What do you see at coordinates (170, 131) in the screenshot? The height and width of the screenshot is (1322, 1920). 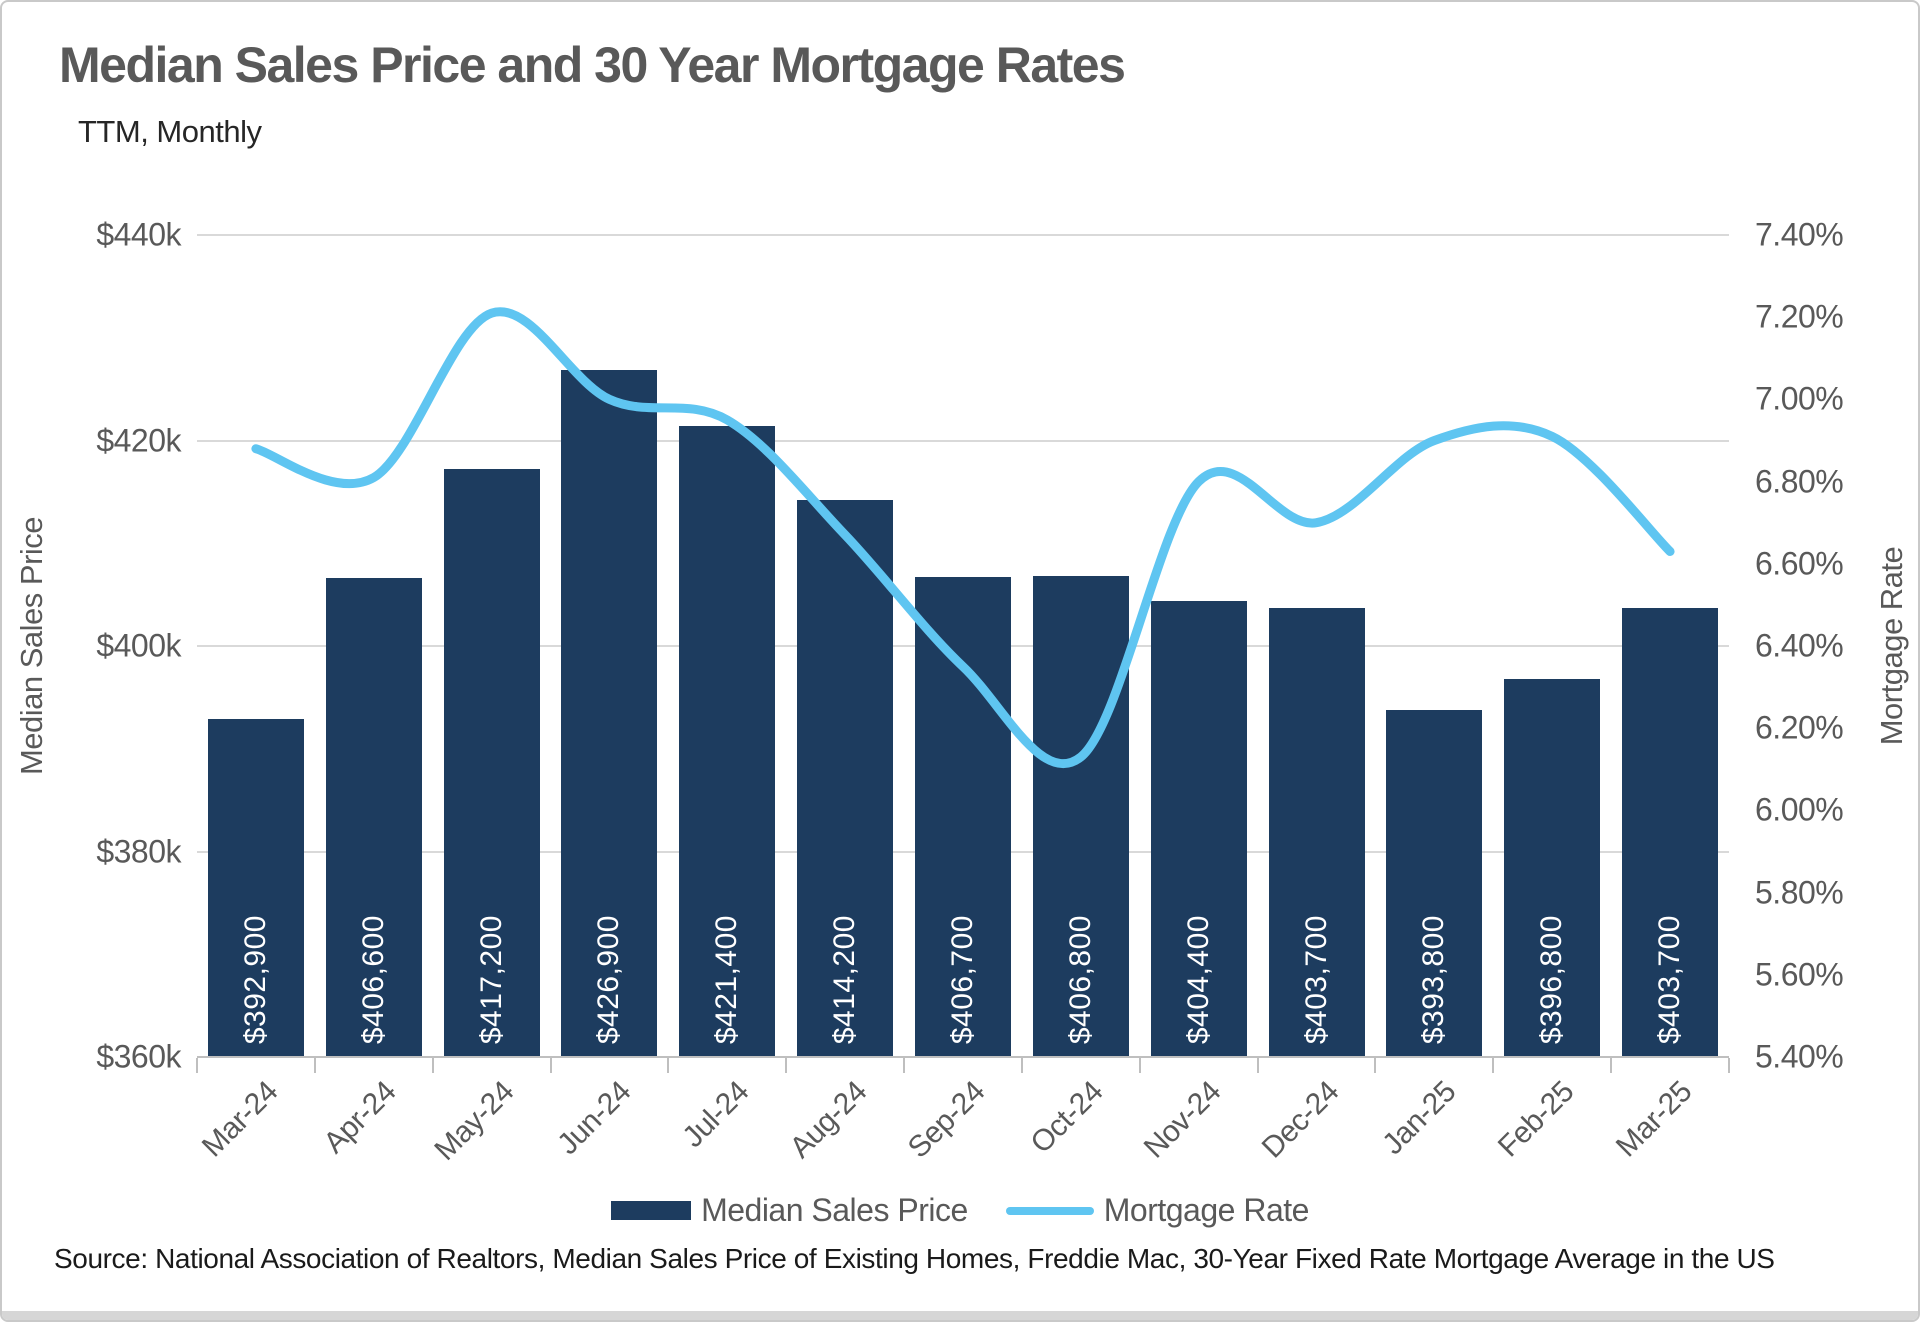 I see `chart-subtitle: TTM, Monthly` at bounding box center [170, 131].